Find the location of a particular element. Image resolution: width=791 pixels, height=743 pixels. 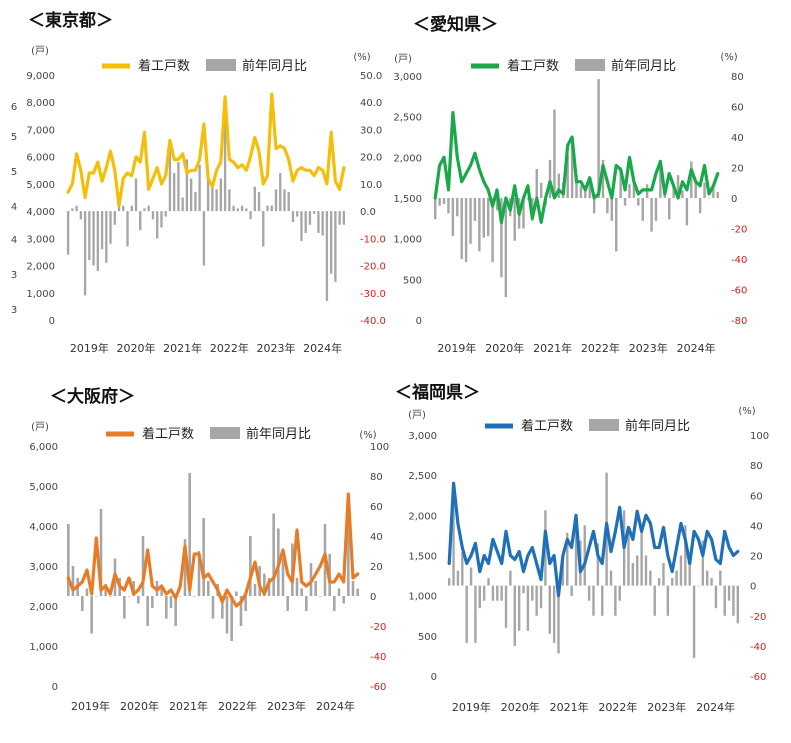

left-tick-label: 2,500 is located at coordinates (407, 118).